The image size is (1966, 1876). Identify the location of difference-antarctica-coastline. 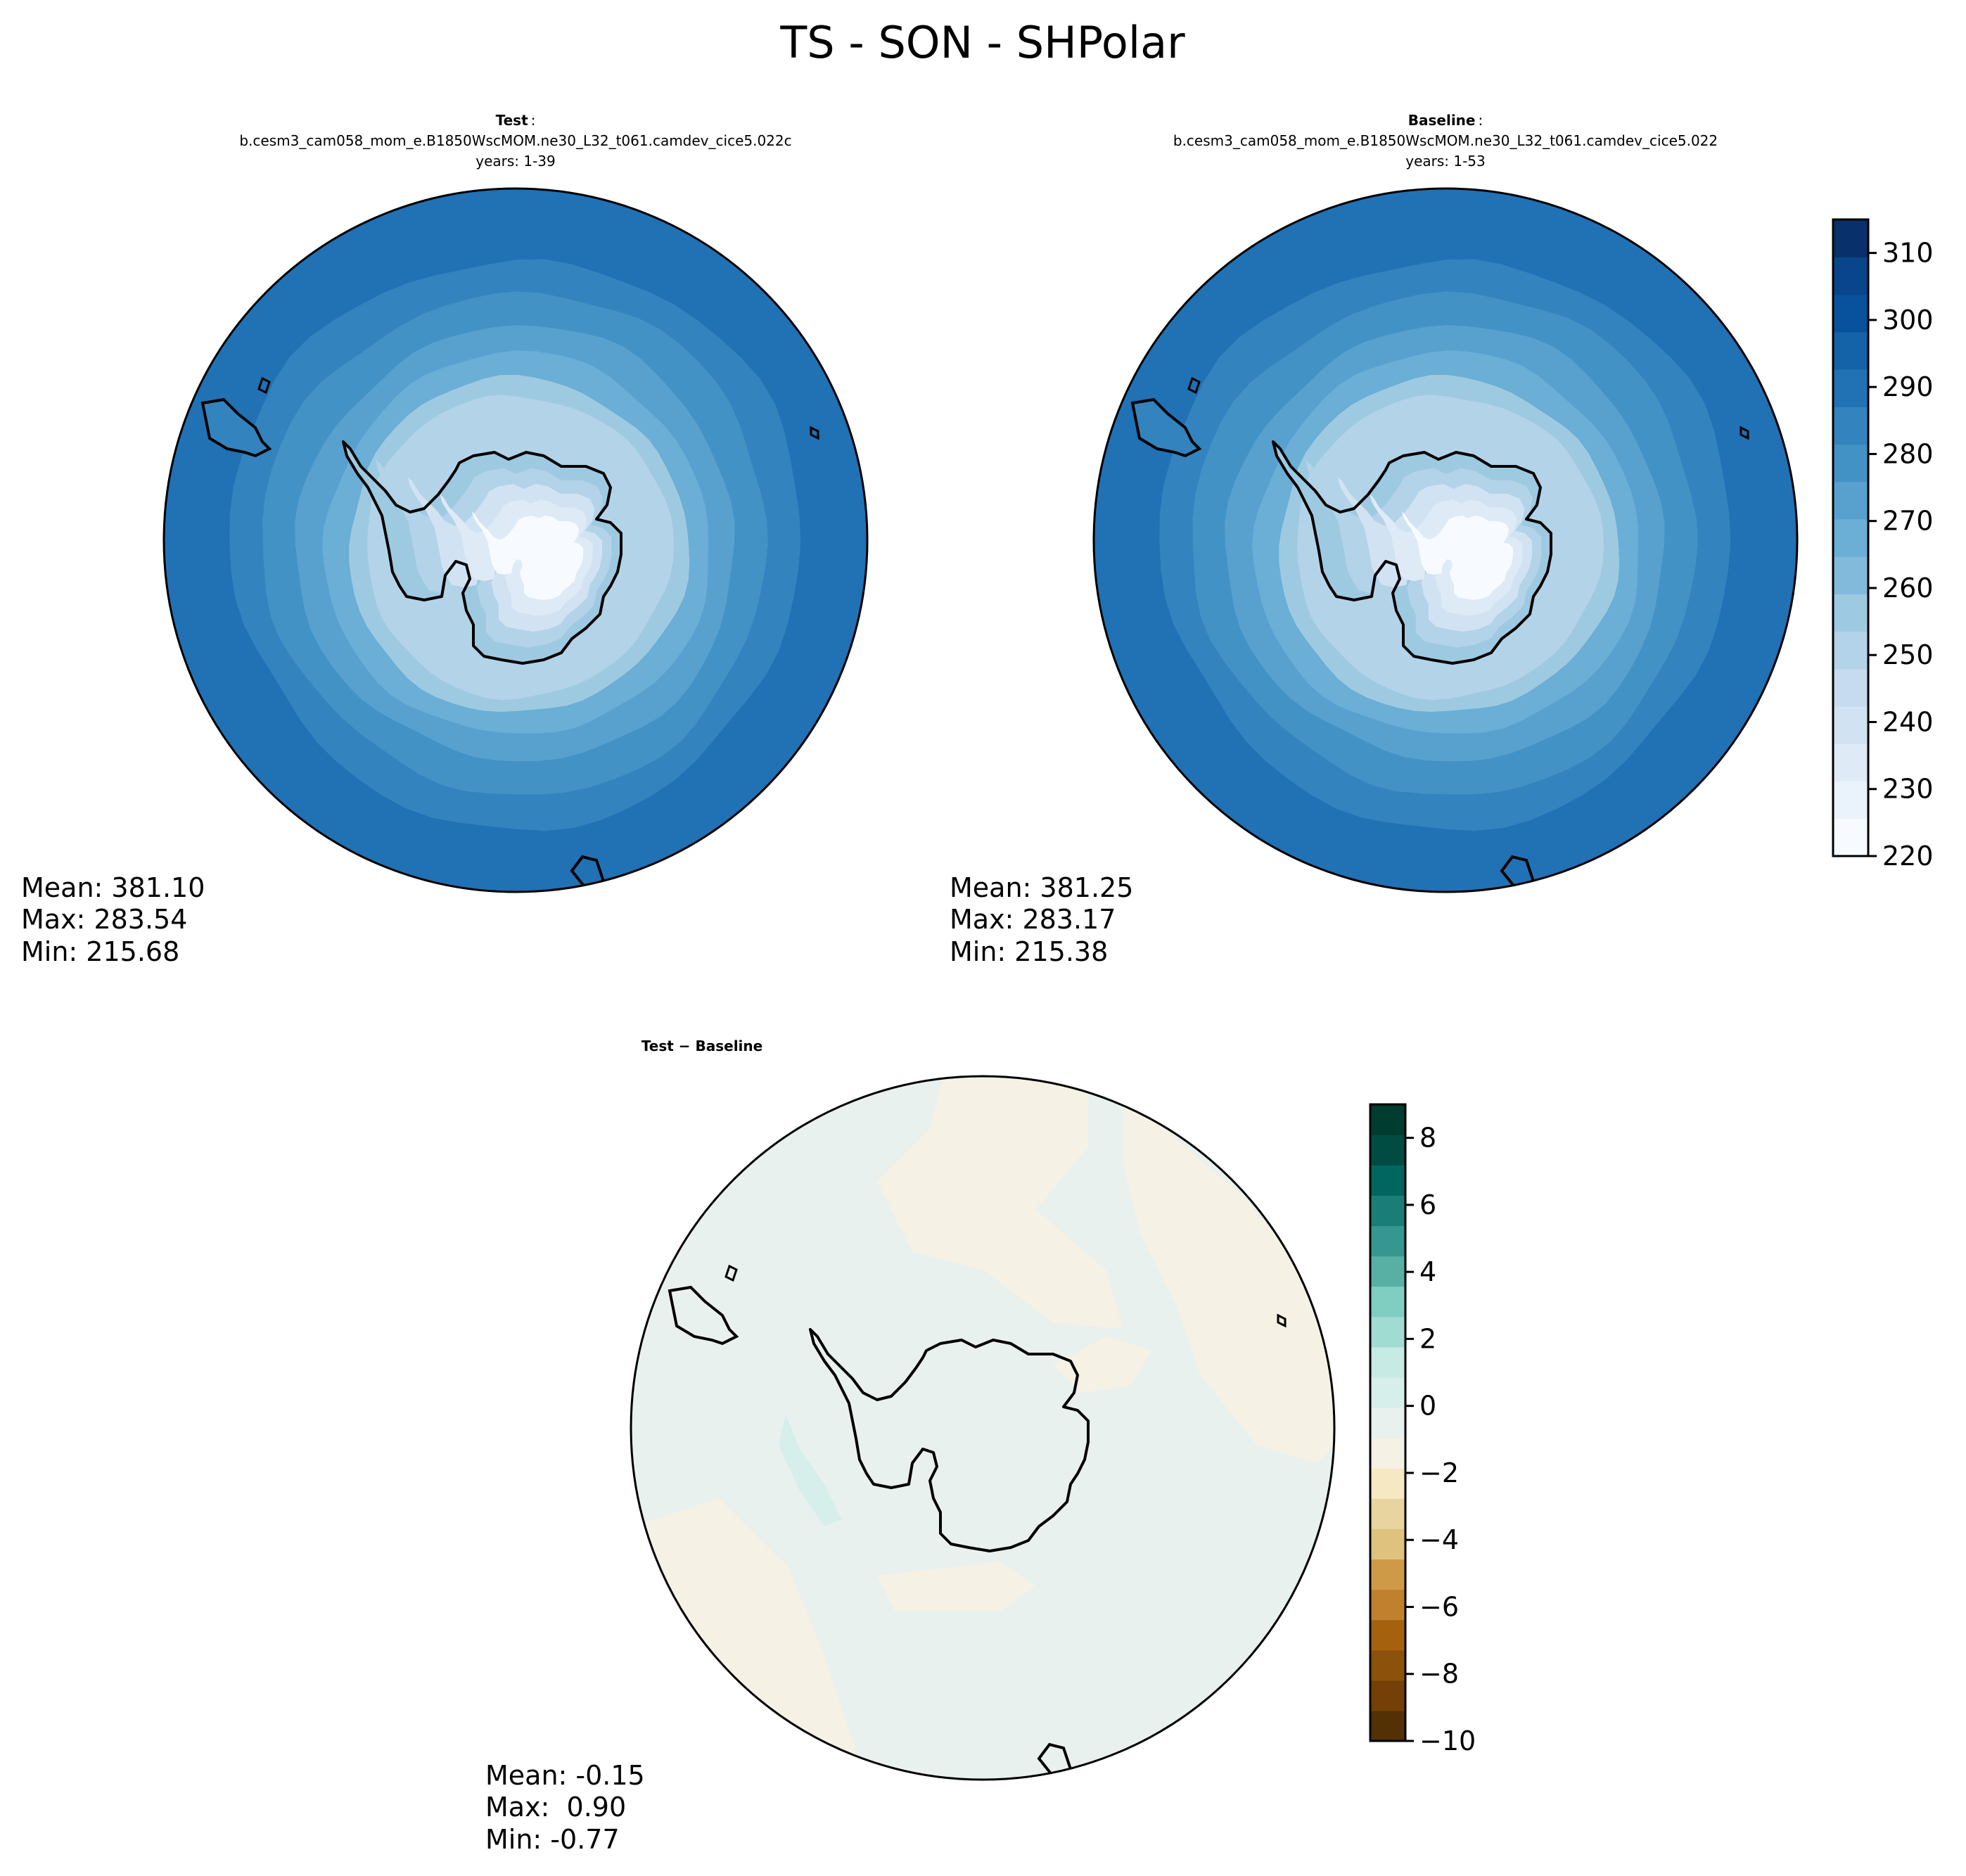
(949, 1440).